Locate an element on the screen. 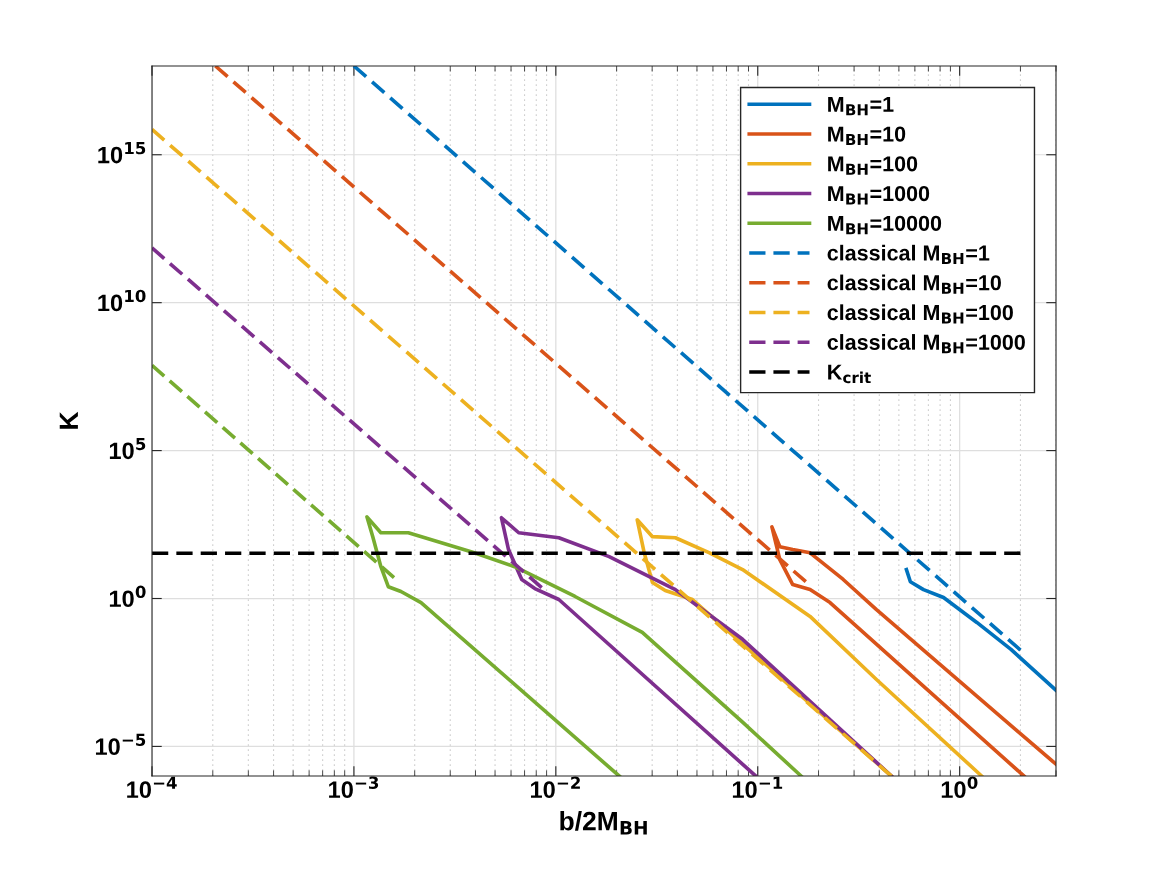  legend-label: M$_{BH}$=10 is located at coordinates (867, 135).